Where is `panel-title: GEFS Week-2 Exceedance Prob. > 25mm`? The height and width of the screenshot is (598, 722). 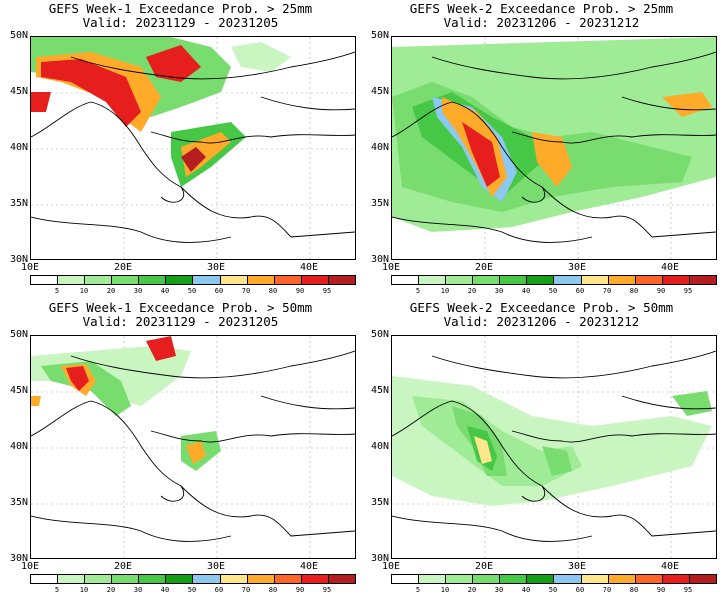
panel-title: GEFS Week-2 Exceedance Prob. > 25mm is located at coordinates (541, 8).